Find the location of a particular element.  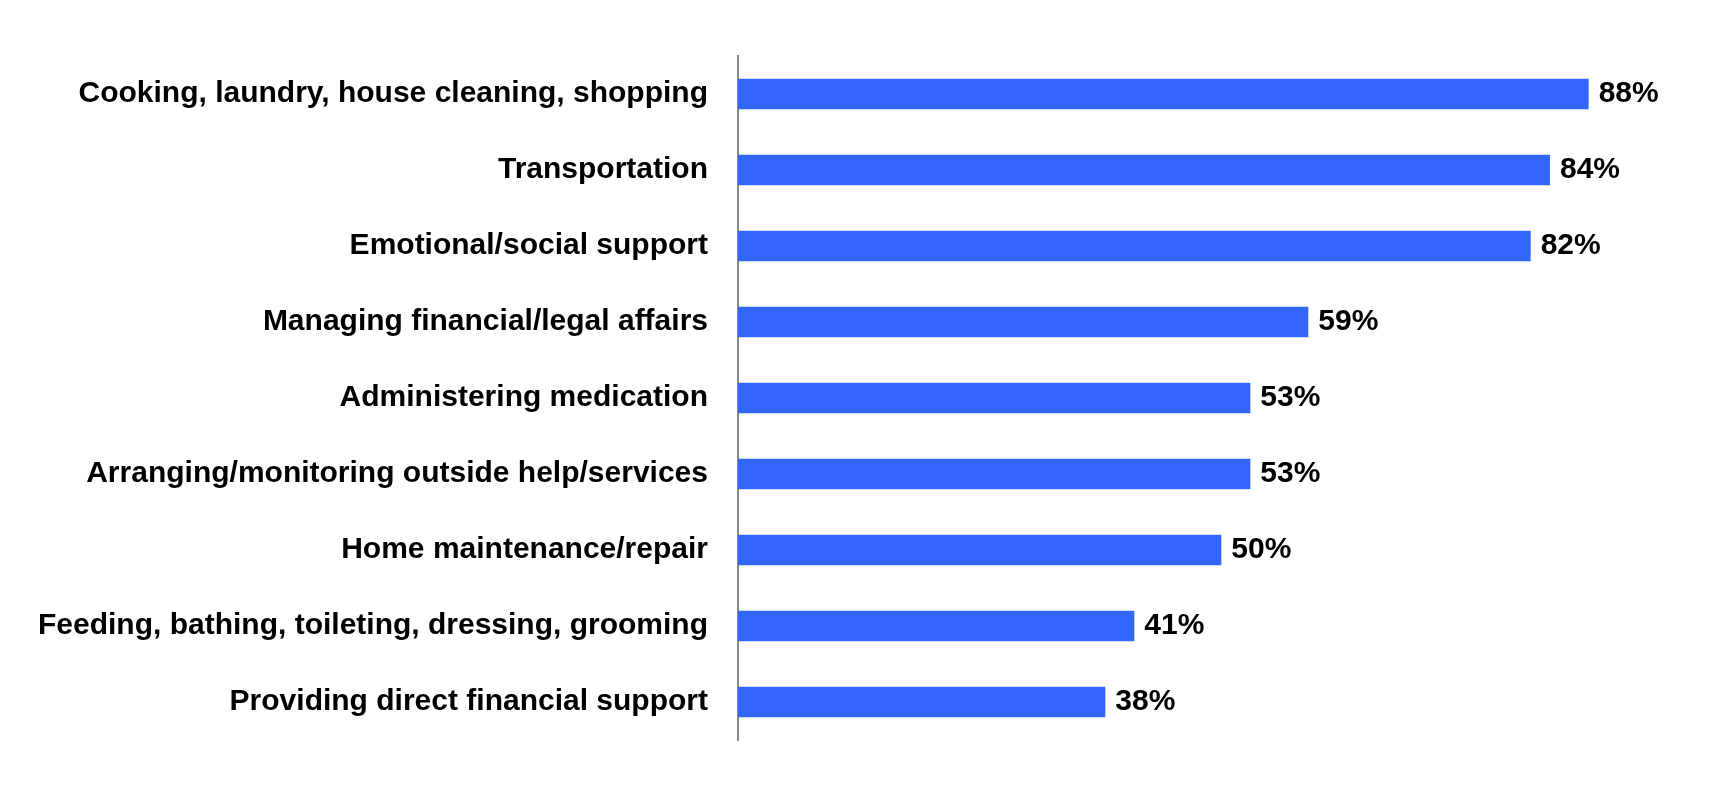

data-label: 84% is located at coordinates (1590, 168).